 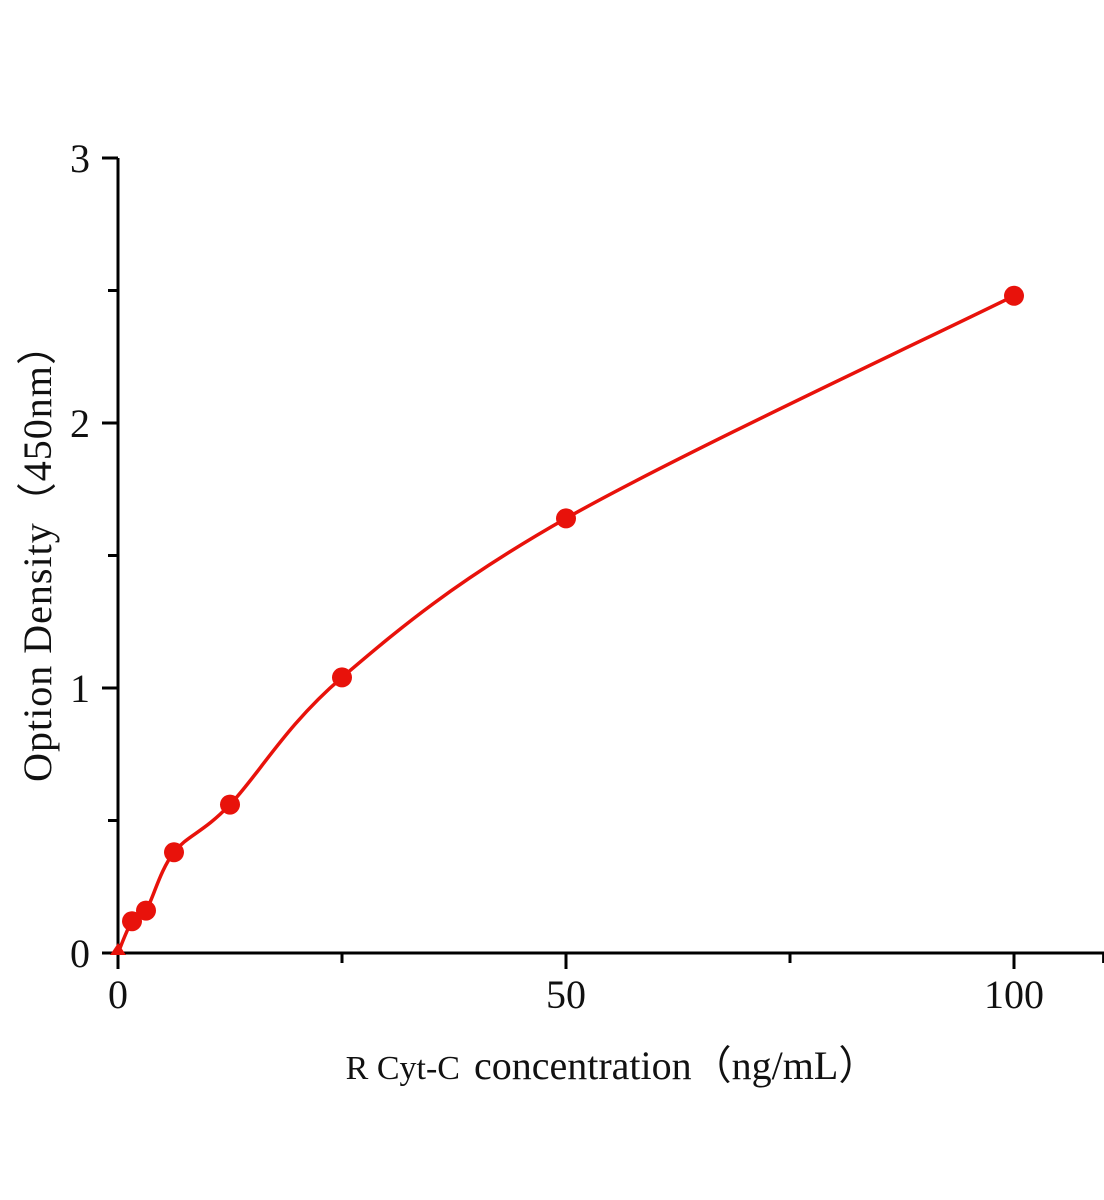 What do you see at coordinates (566, 994) in the screenshot?
I see `x-tick-label: 50` at bounding box center [566, 994].